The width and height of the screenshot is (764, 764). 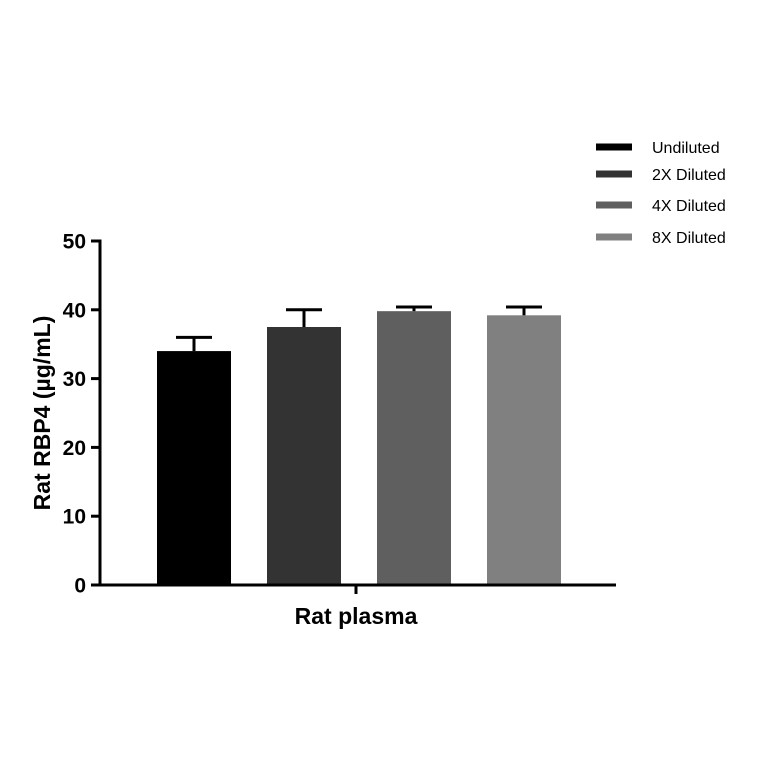 What do you see at coordinates (74, 448) in the screenshot?
I see `y-tick-label: 20` at bounding box center [74, 448].